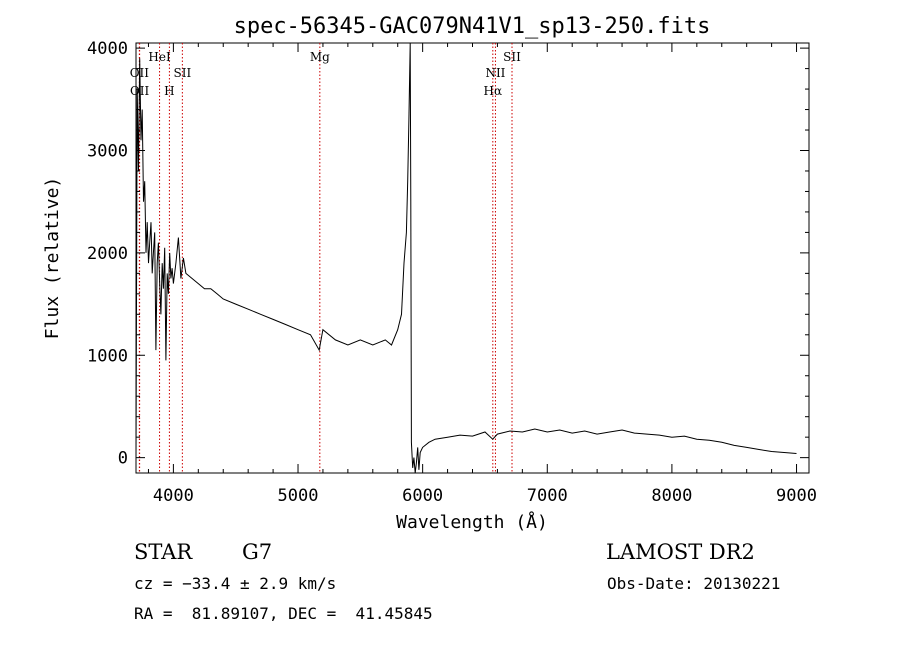 The image size is (900, 649). Describe the element at coordinates (472, 522) in the screenshot. I see `x-axis-label: Wavelength (Å)` at that location.